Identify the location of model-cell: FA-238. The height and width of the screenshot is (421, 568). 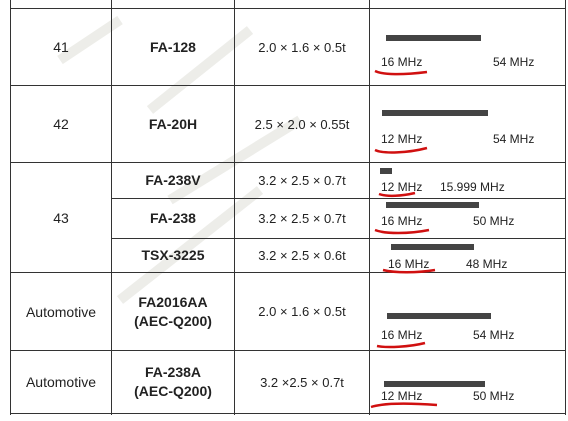
(173, 218).